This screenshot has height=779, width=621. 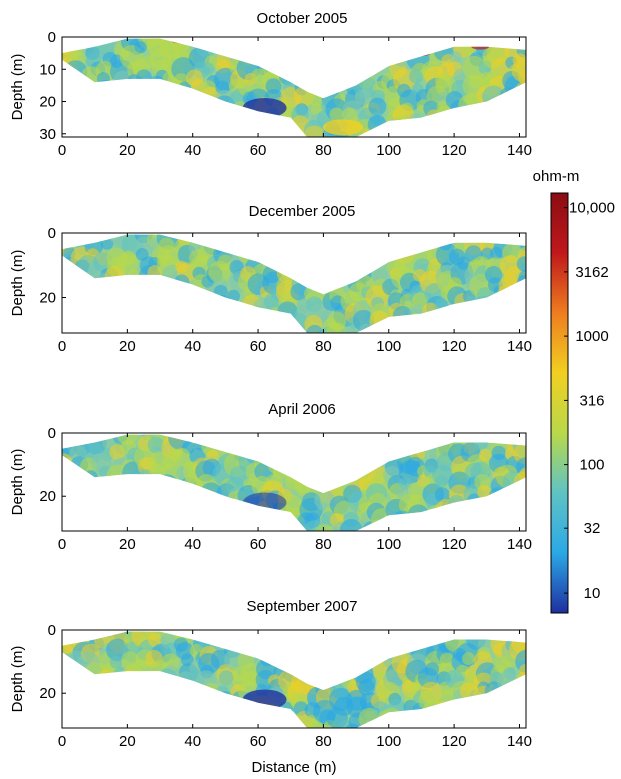 I want to click on colorbar-tick-label: 10, so click(x=592, y=593).